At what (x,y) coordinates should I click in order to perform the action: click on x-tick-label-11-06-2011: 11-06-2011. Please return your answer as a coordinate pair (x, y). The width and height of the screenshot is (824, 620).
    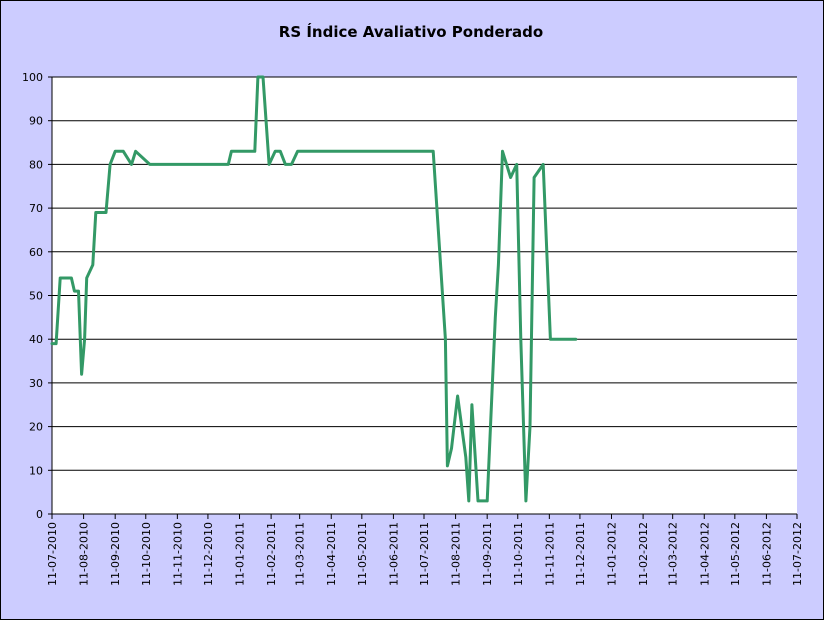
    Looking at the image, I should click on (393, 554).